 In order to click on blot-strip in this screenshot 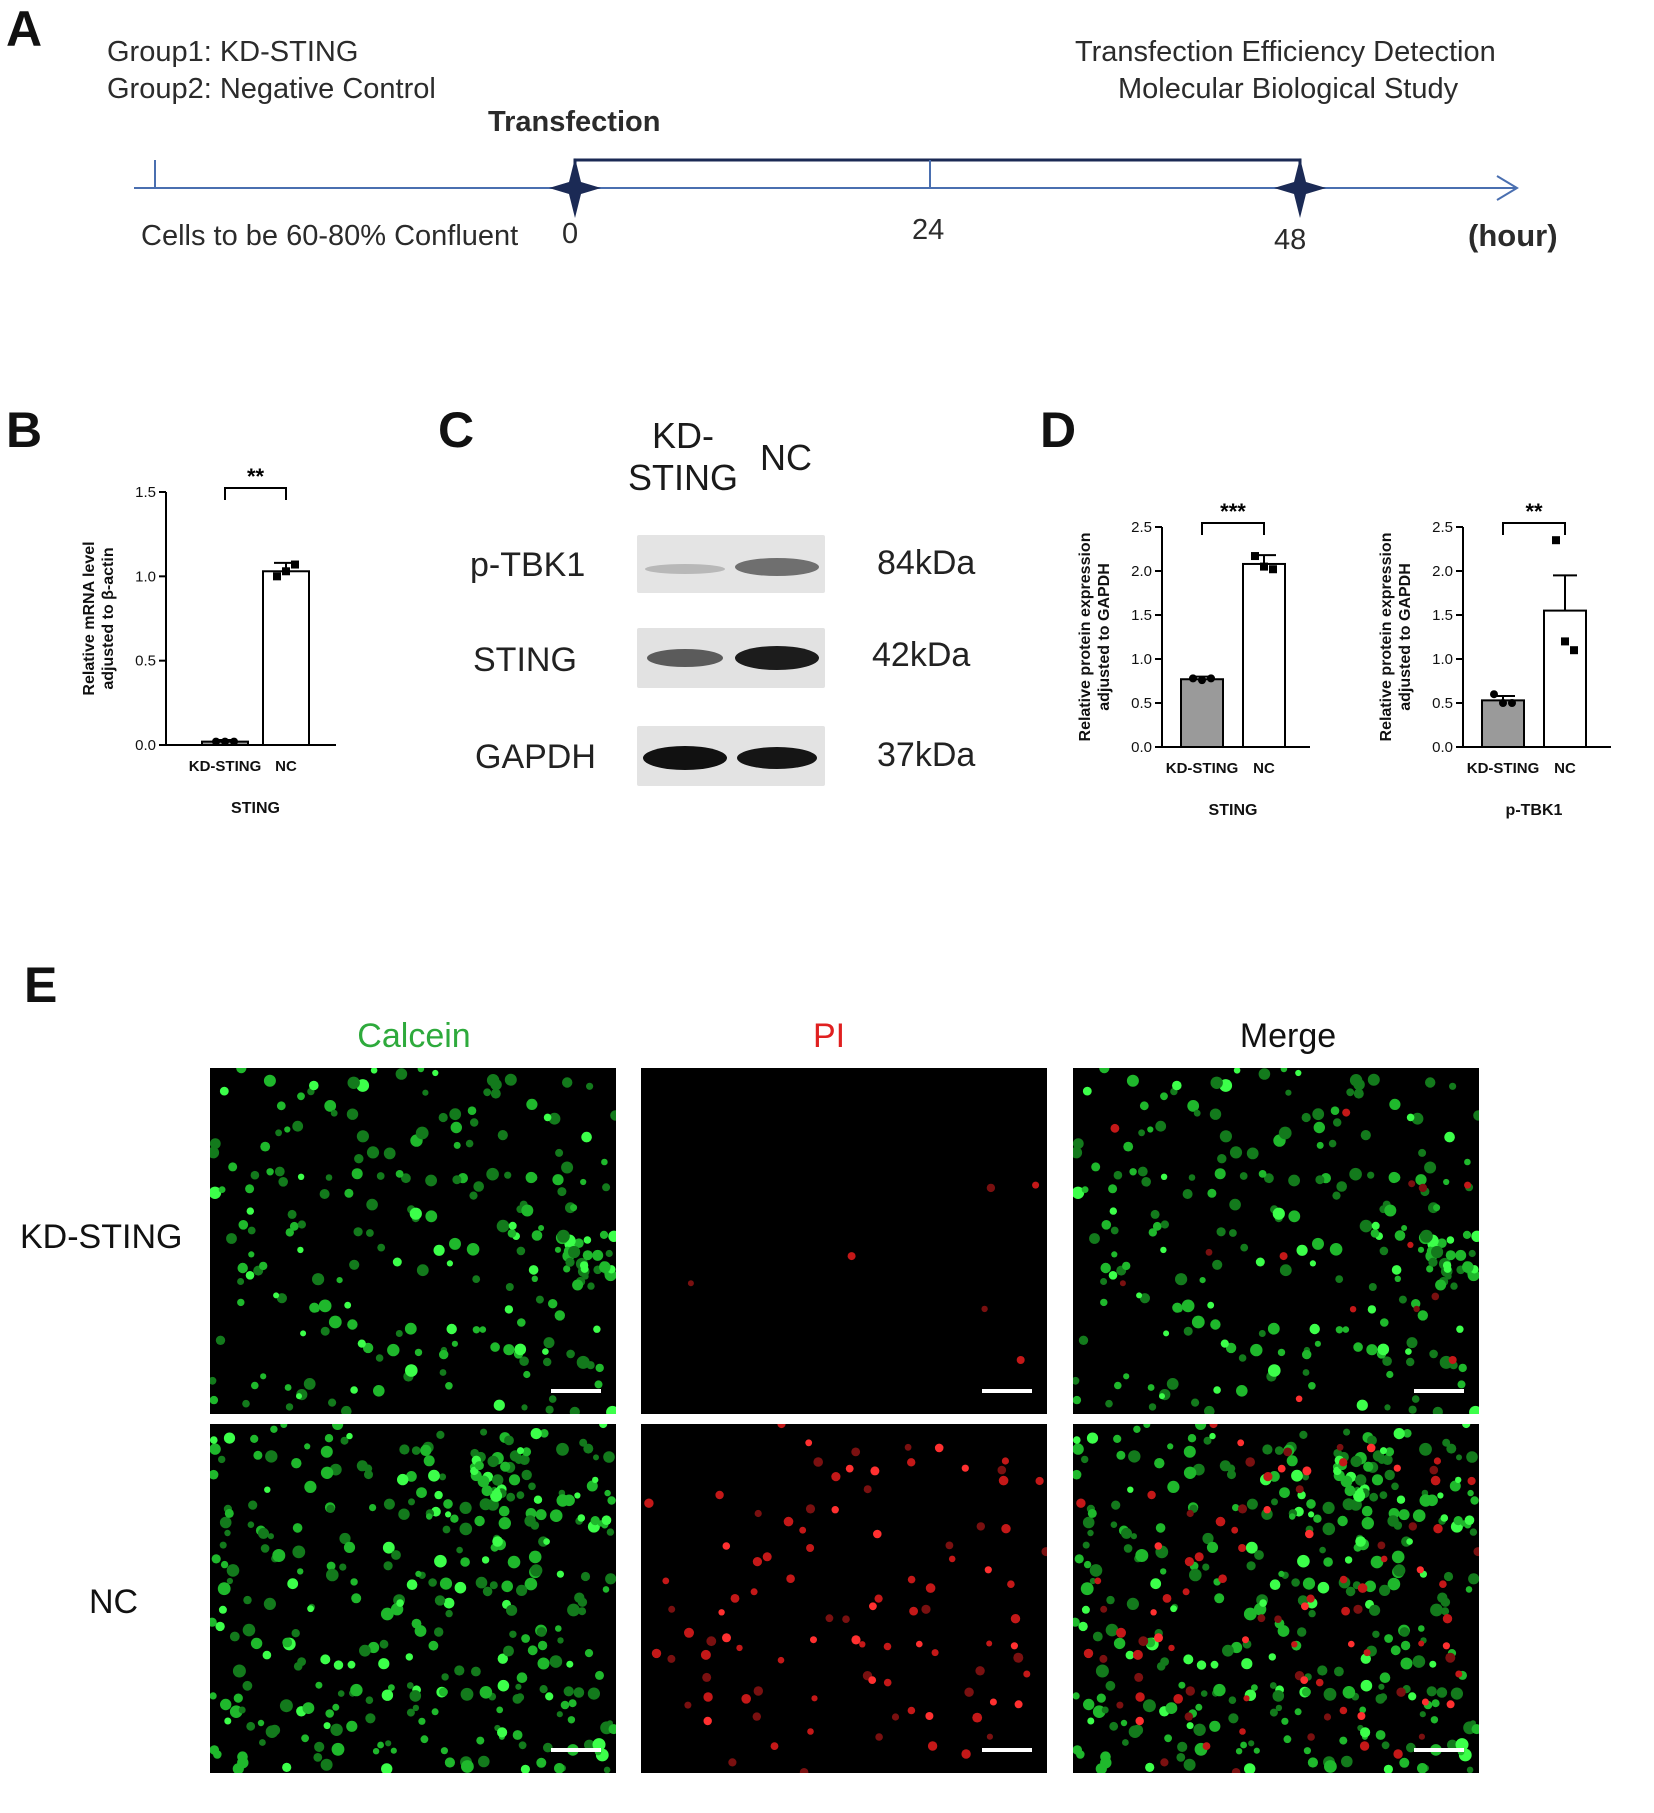, I will do `click(731, 658)`.